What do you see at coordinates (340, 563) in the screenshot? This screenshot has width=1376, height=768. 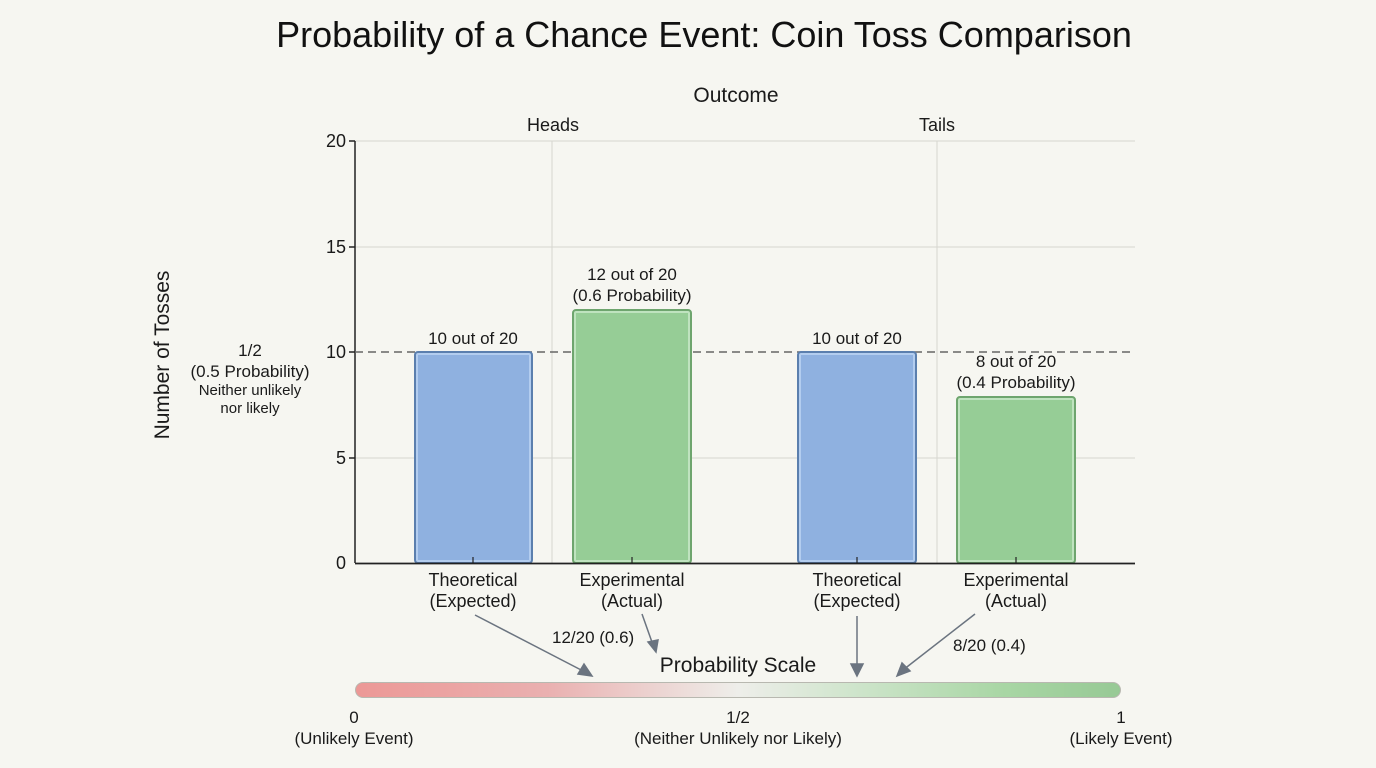 I see `ytick-0: 0` at bounding box center [340, 563].